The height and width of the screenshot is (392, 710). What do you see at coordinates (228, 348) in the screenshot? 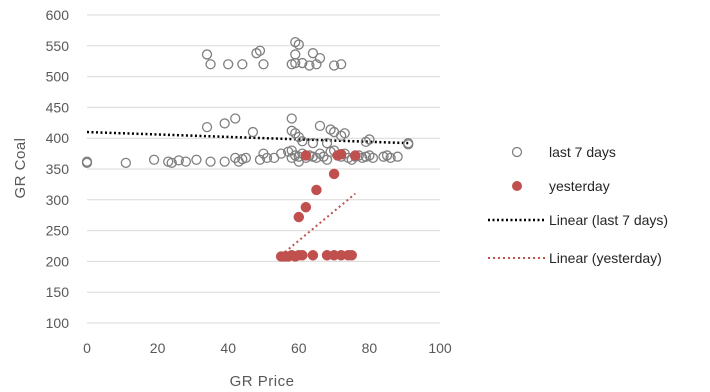
I see `x-tick-label: 40` at bounding box center [228, 348].